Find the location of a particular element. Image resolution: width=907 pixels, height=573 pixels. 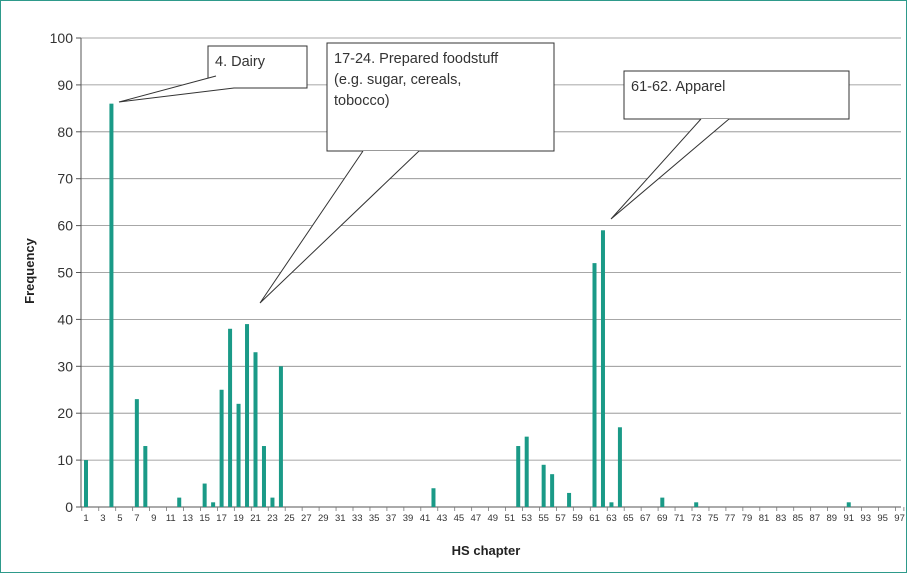

y-tick-label: 60 is located at coordinates (65, 226).